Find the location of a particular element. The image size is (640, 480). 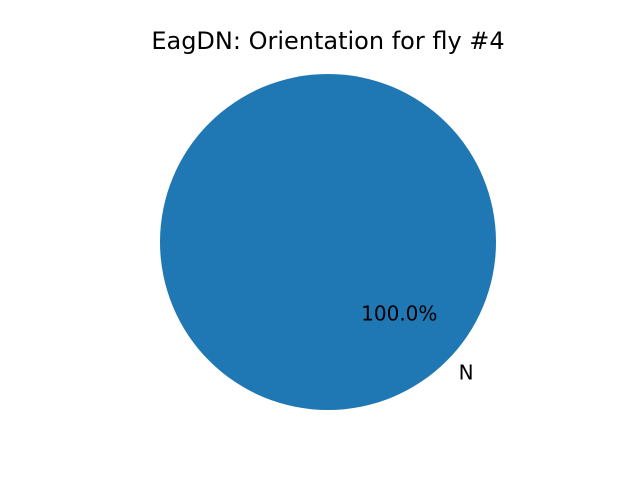

pie-labels: 100.0% N is located at coordinates (417, 342).